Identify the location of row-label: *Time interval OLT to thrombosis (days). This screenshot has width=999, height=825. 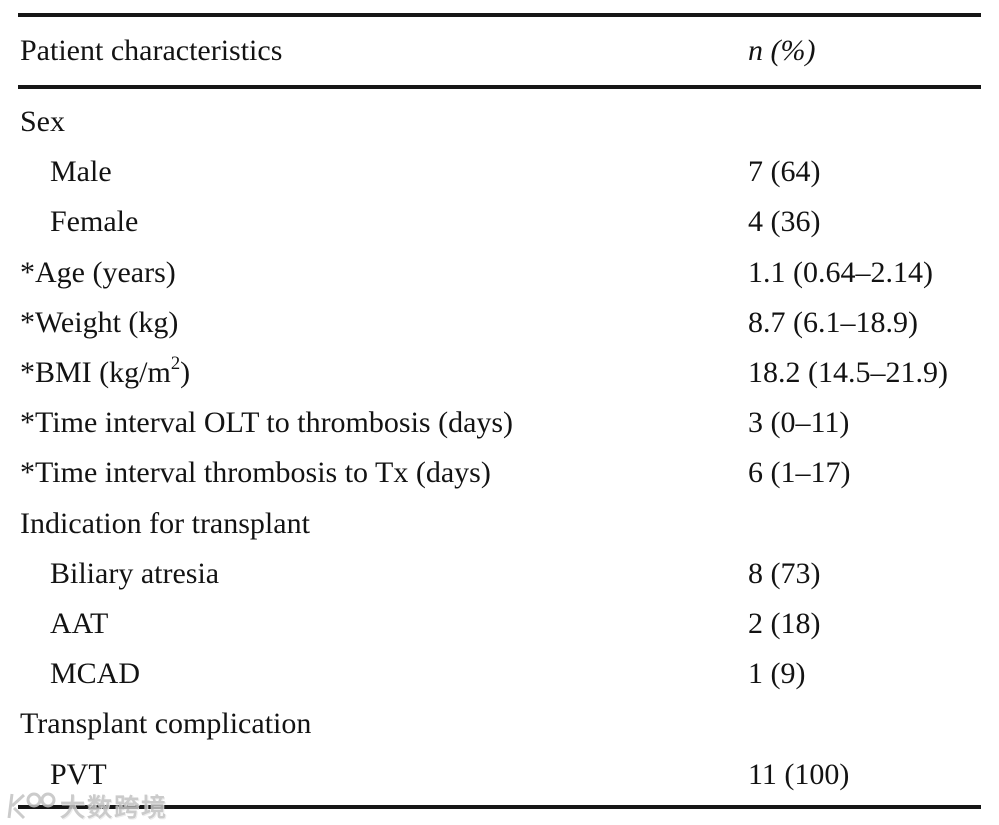
(267, 423).